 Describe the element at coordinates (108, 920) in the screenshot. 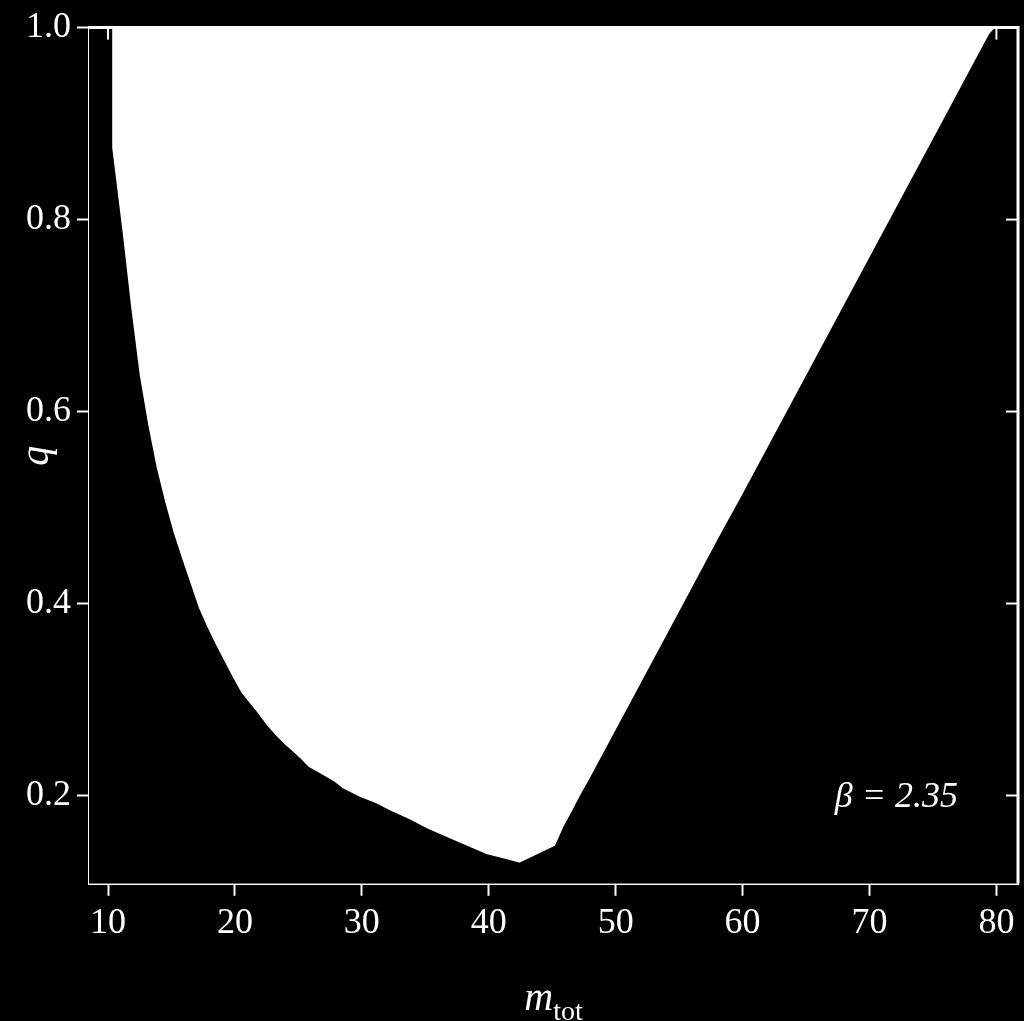

I see `x-tick-label: 10` at that location.